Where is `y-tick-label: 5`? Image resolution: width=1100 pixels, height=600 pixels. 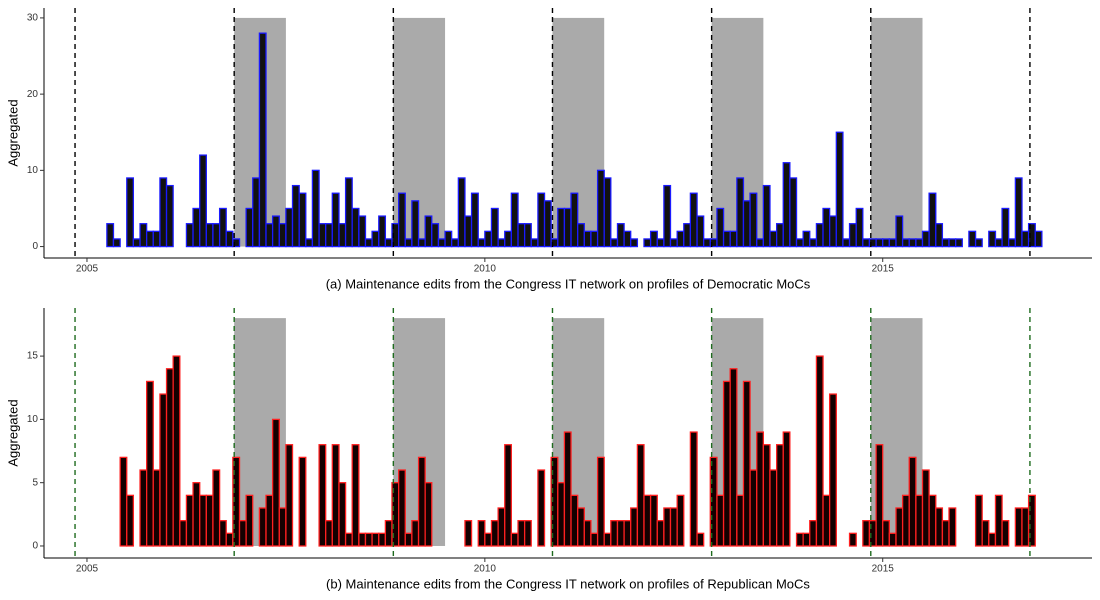
y-tick-label: 5 is located at coordinates (35, 482).